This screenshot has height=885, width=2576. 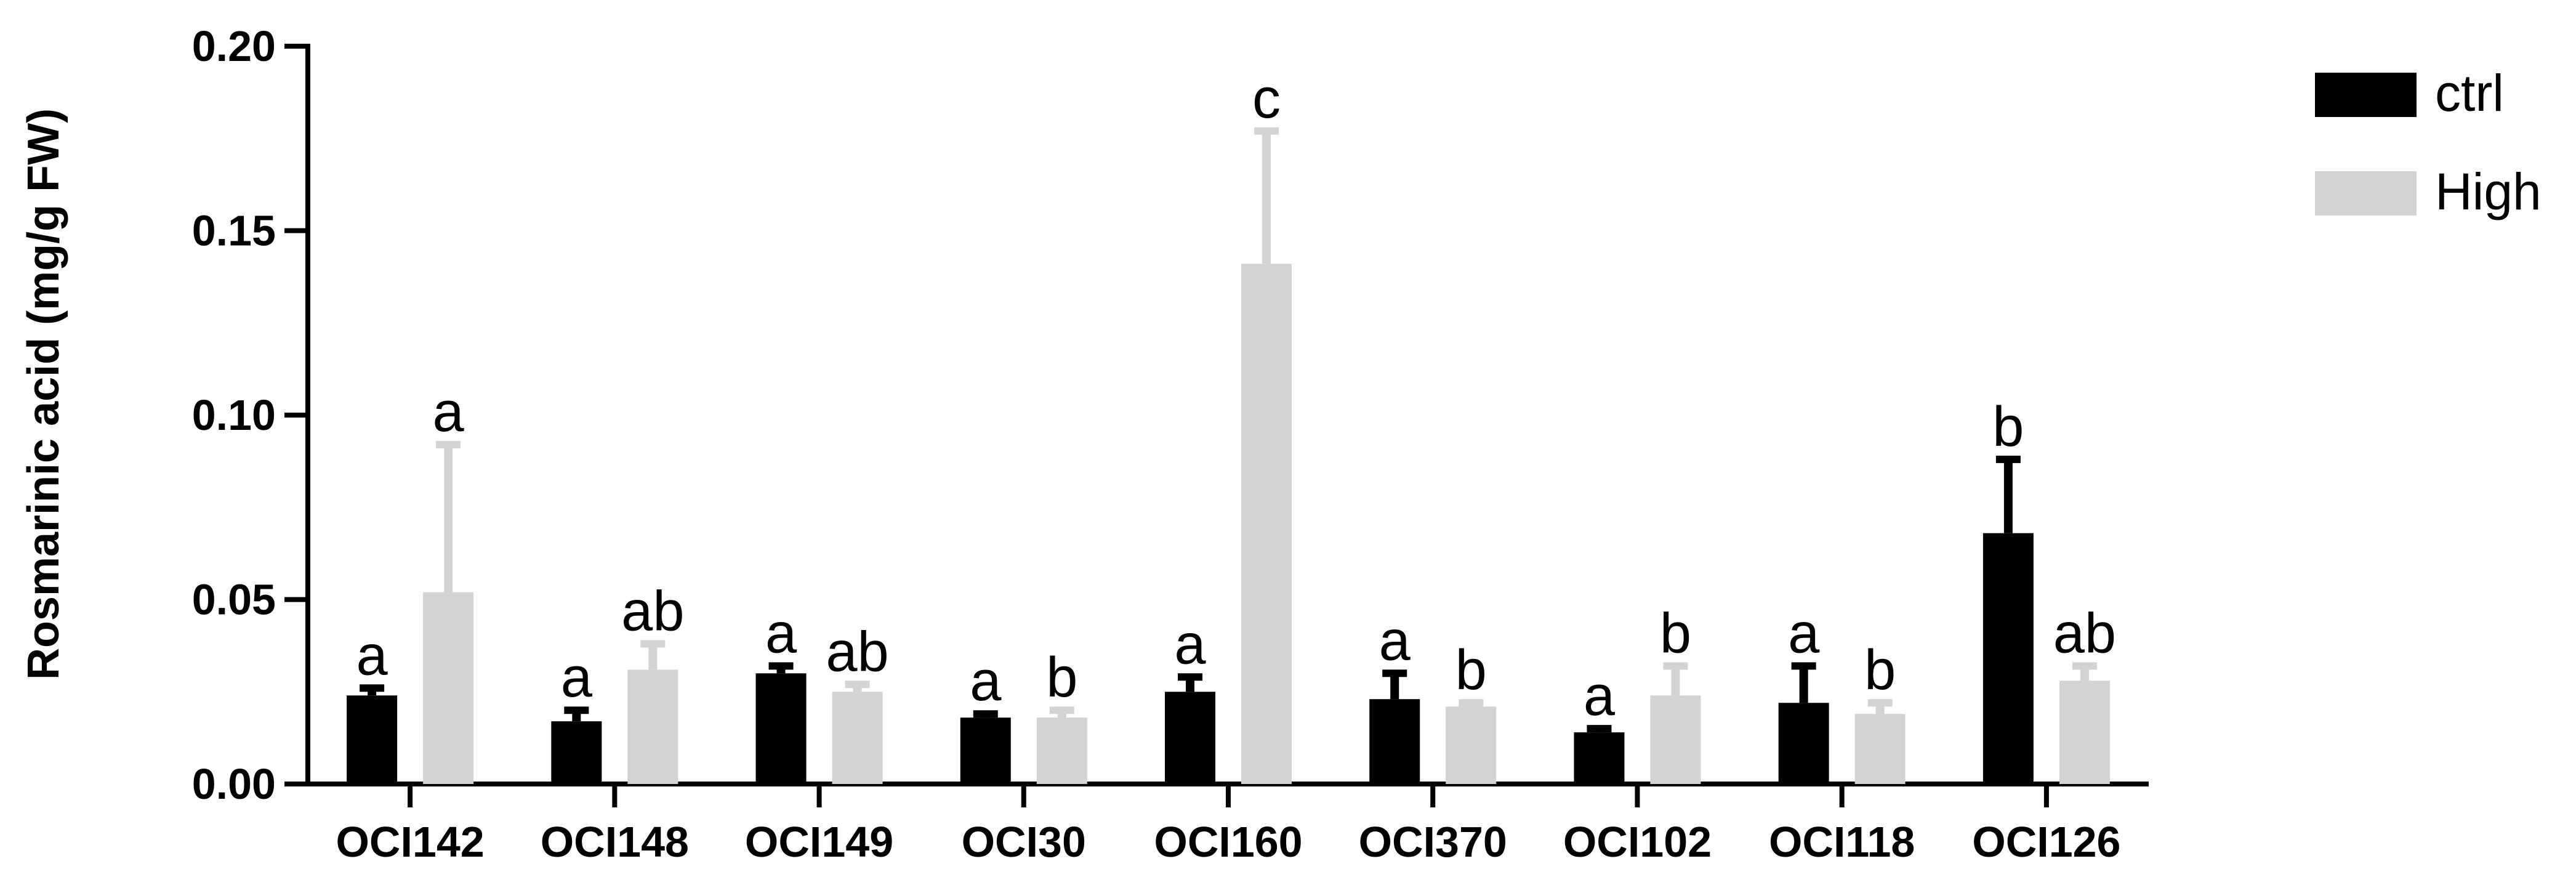 I want to click on legend-label: ctrl, so click(x=2469, y=93).